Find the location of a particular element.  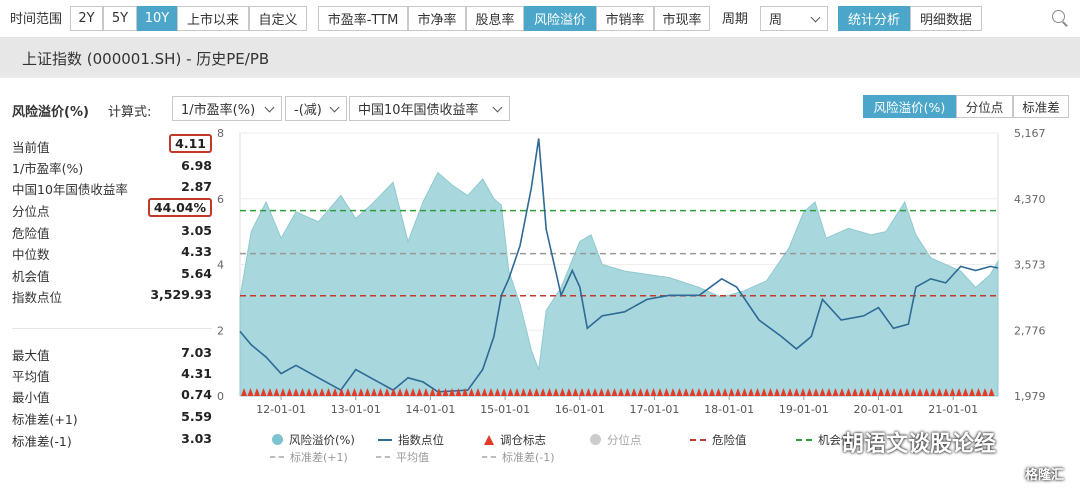

legend-index-label: 指数点位 is located at coordinates (421, 440).